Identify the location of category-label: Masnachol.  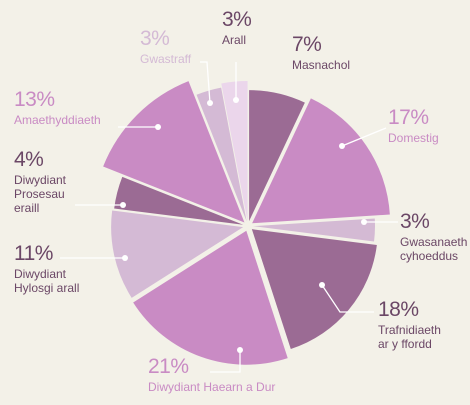
(321, 65).